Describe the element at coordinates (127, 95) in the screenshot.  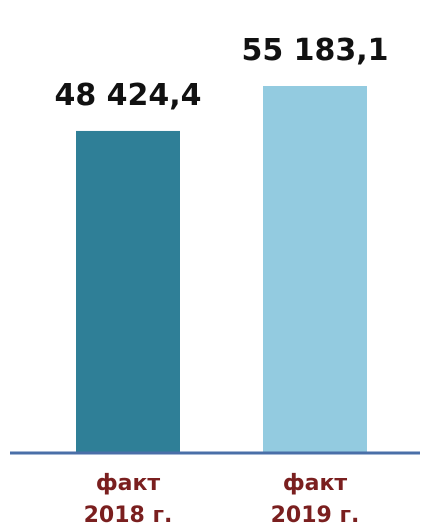
I see `value-label-1: 48 424,4` at that location.